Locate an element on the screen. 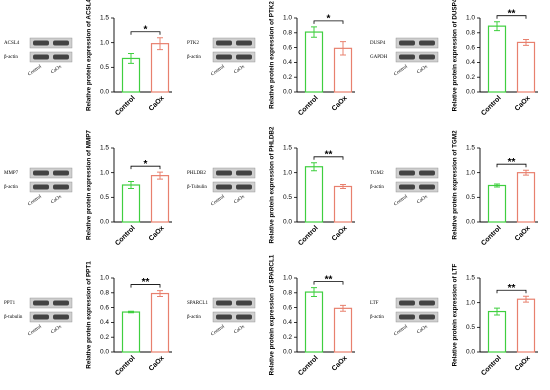 Image resolution: width=550 pixels, height=390 pixels. y-axis-label: Relative protein expression of TGM2 is located at coordinates (455, 185).